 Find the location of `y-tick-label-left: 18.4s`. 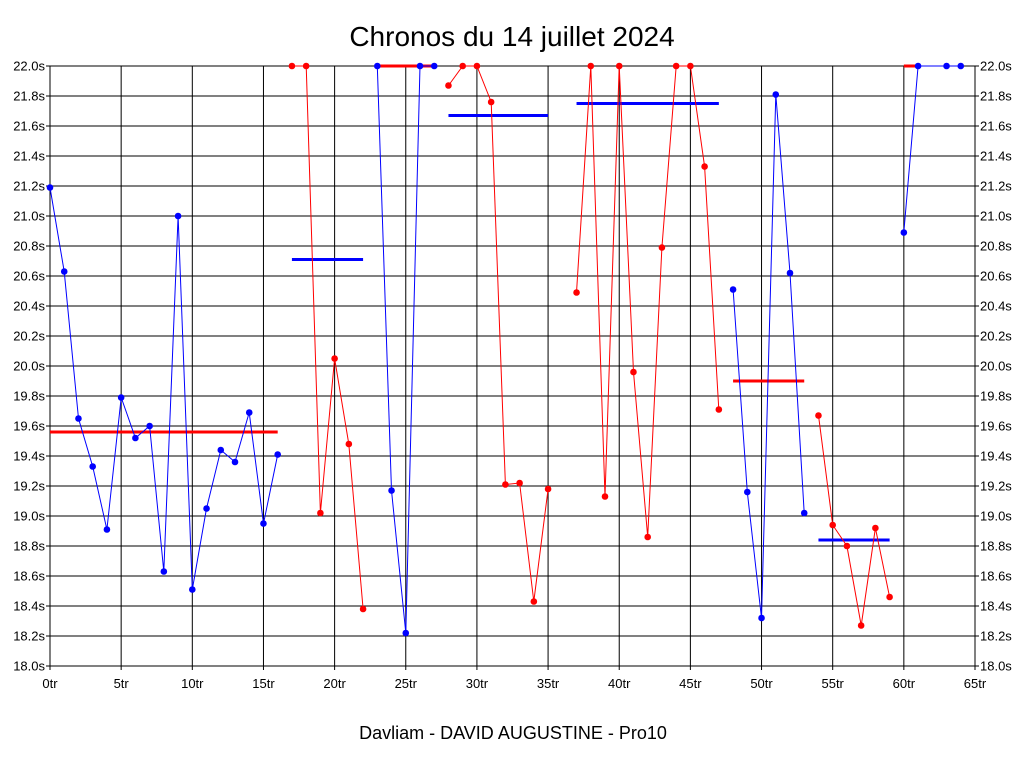

y-tick-label-left: 18.4s is located at coordinates (29, 606).